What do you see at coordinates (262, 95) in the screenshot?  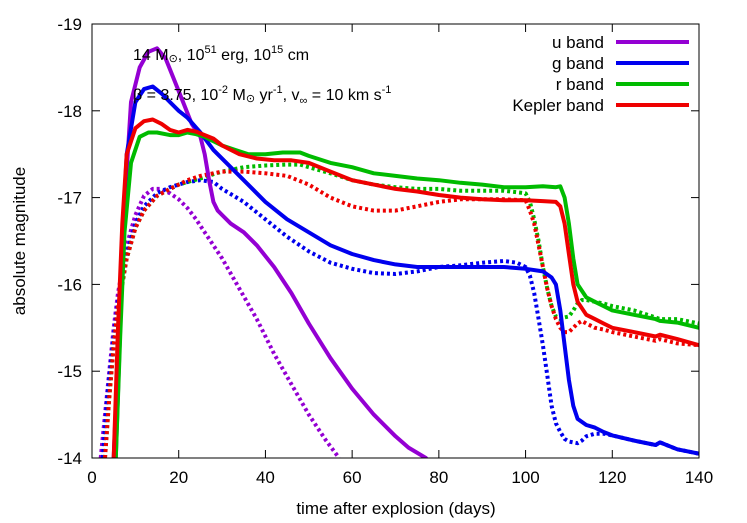 I see `annotation-line-2: β = 3.75, 10-2 M⊙ yr-1, v∞ = 10 km s-1` at bounding box center [262, 95].